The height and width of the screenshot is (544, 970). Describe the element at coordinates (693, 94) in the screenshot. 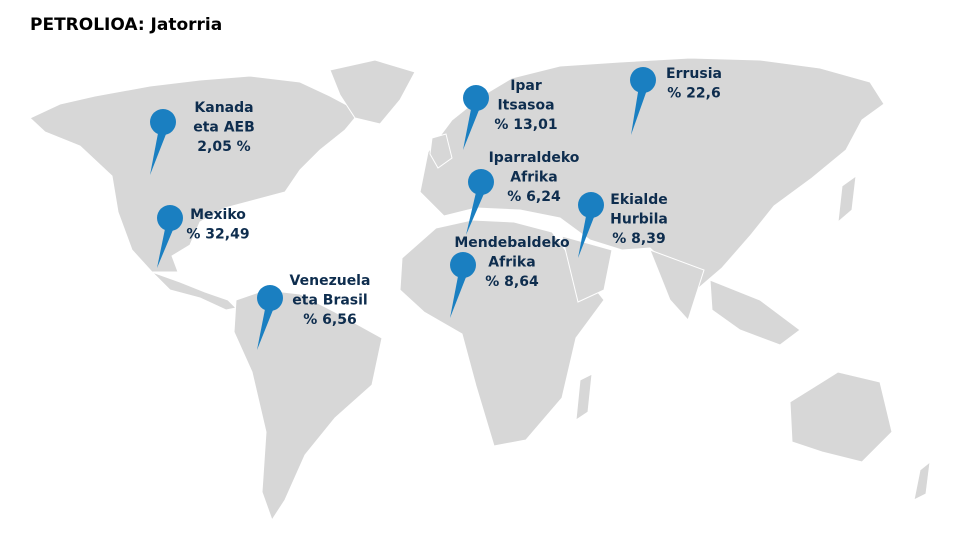

I see `marker-value: % 22,6` at that location.